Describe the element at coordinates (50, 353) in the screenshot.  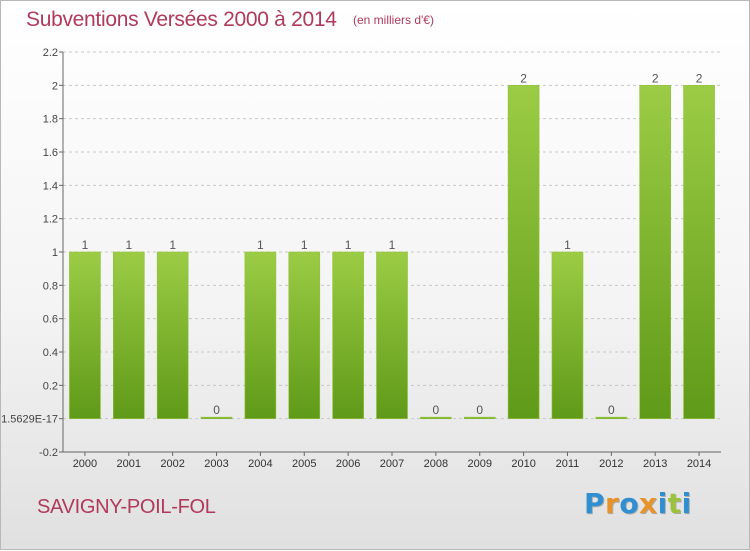
I see `y-tick-label: 0.4` at that location.